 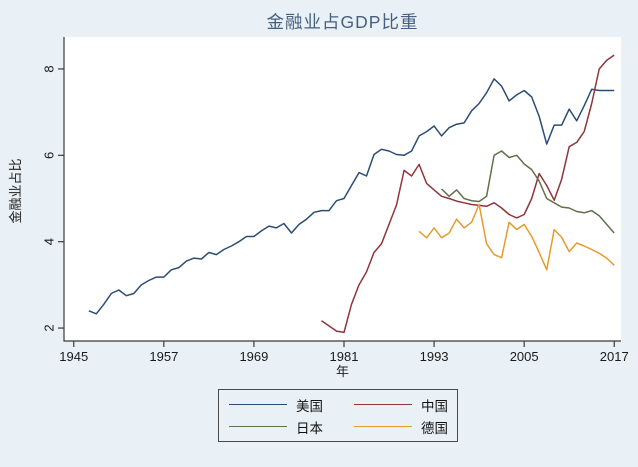 What do you see at coordinates (434, 356) in the screenshot?
I see `x-tick-label: 1993` at bounding box center [434, 356].